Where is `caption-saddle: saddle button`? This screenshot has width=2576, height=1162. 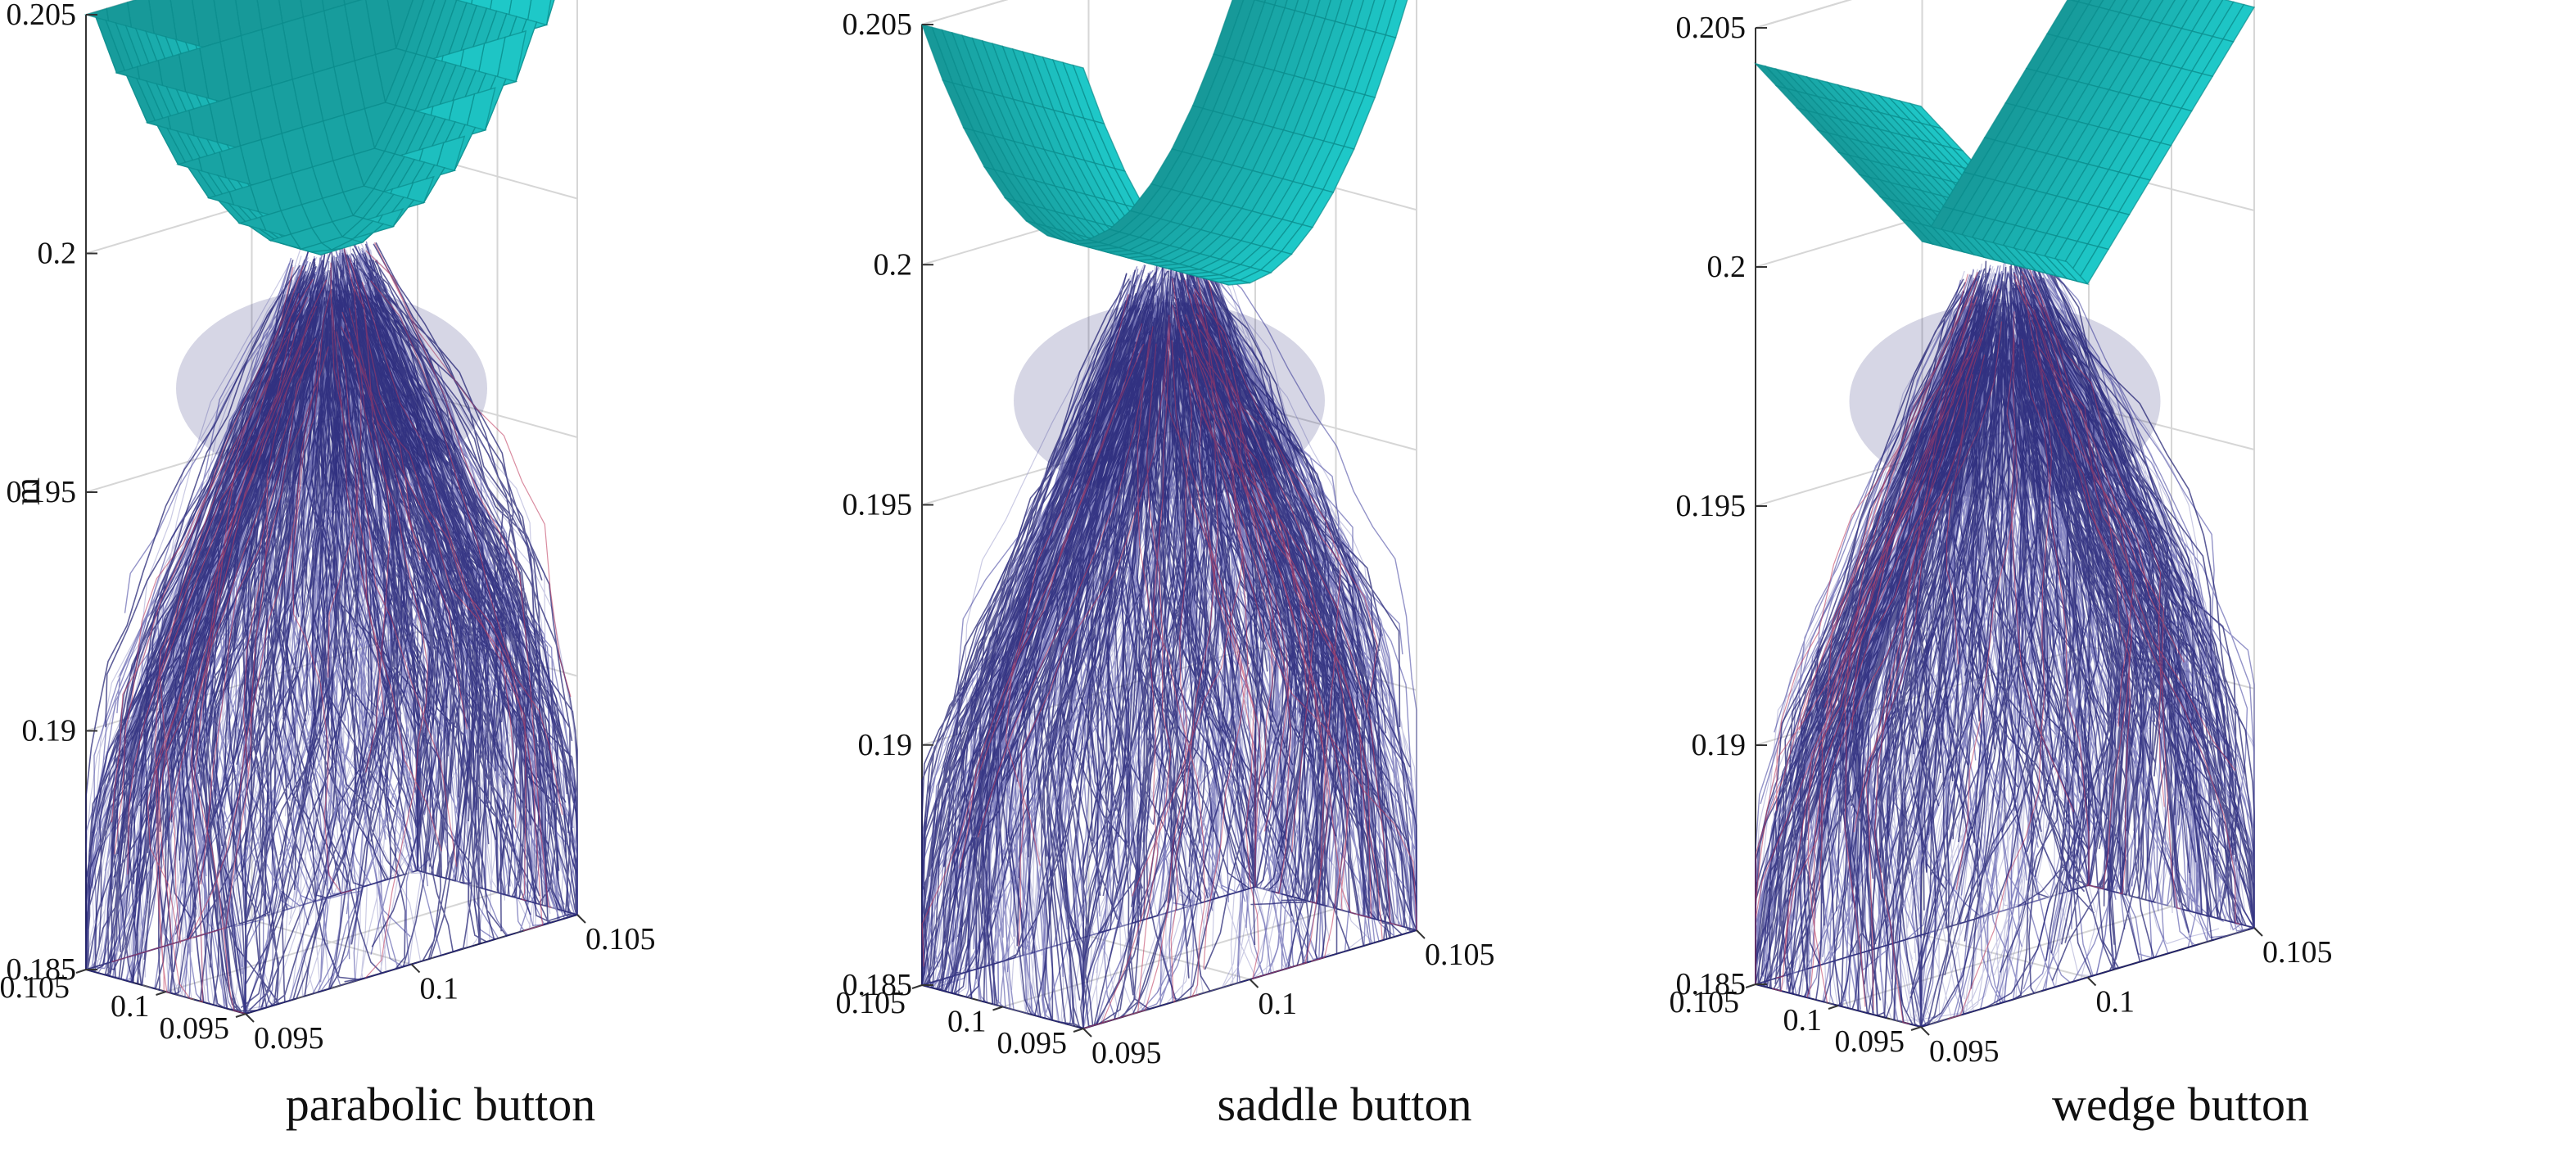
caption-saddle: saddle button is located at coordinates (1345, 1104).